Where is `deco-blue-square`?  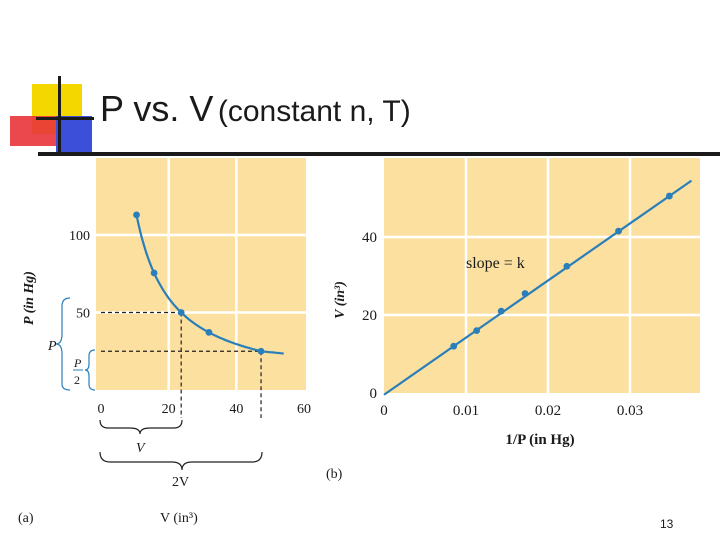
deco-blue-square is located at coordinates (74, 134).